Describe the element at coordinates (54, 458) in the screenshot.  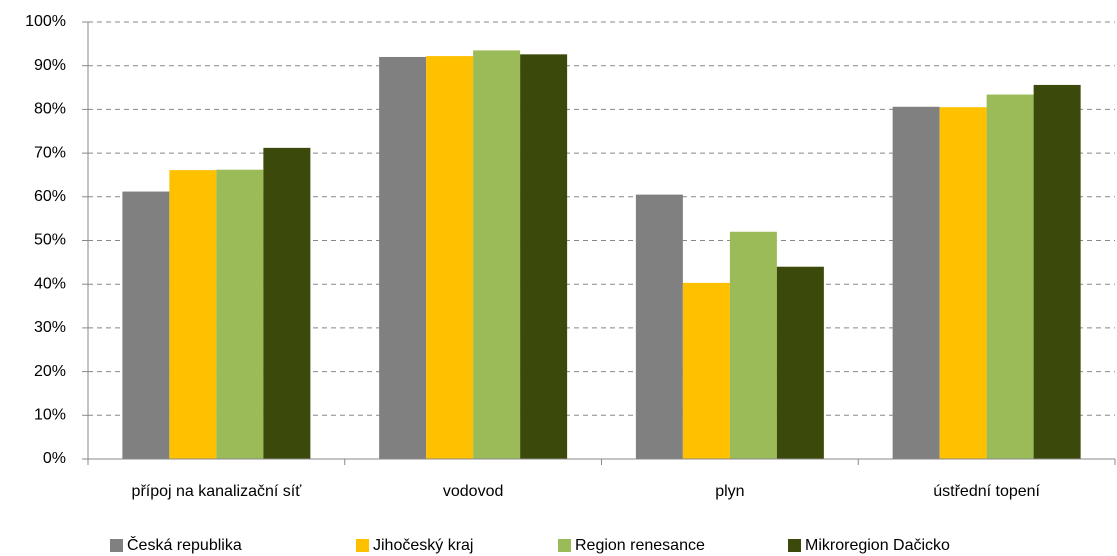
I see `y-tick-label: 0%` at that location.